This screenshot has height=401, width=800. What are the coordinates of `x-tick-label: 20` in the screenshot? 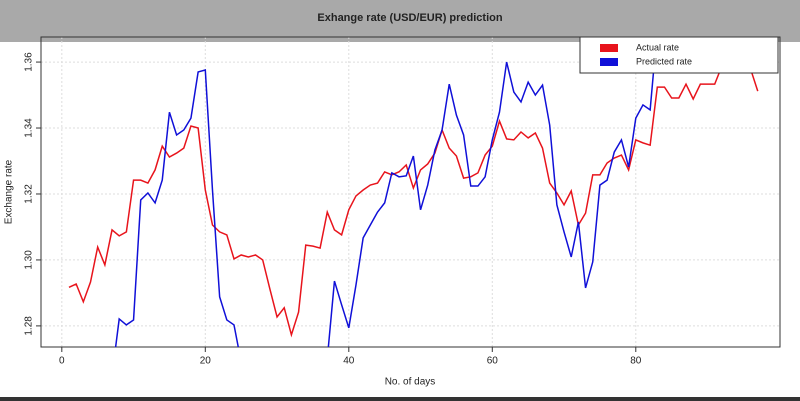 It's located at (206, 361).